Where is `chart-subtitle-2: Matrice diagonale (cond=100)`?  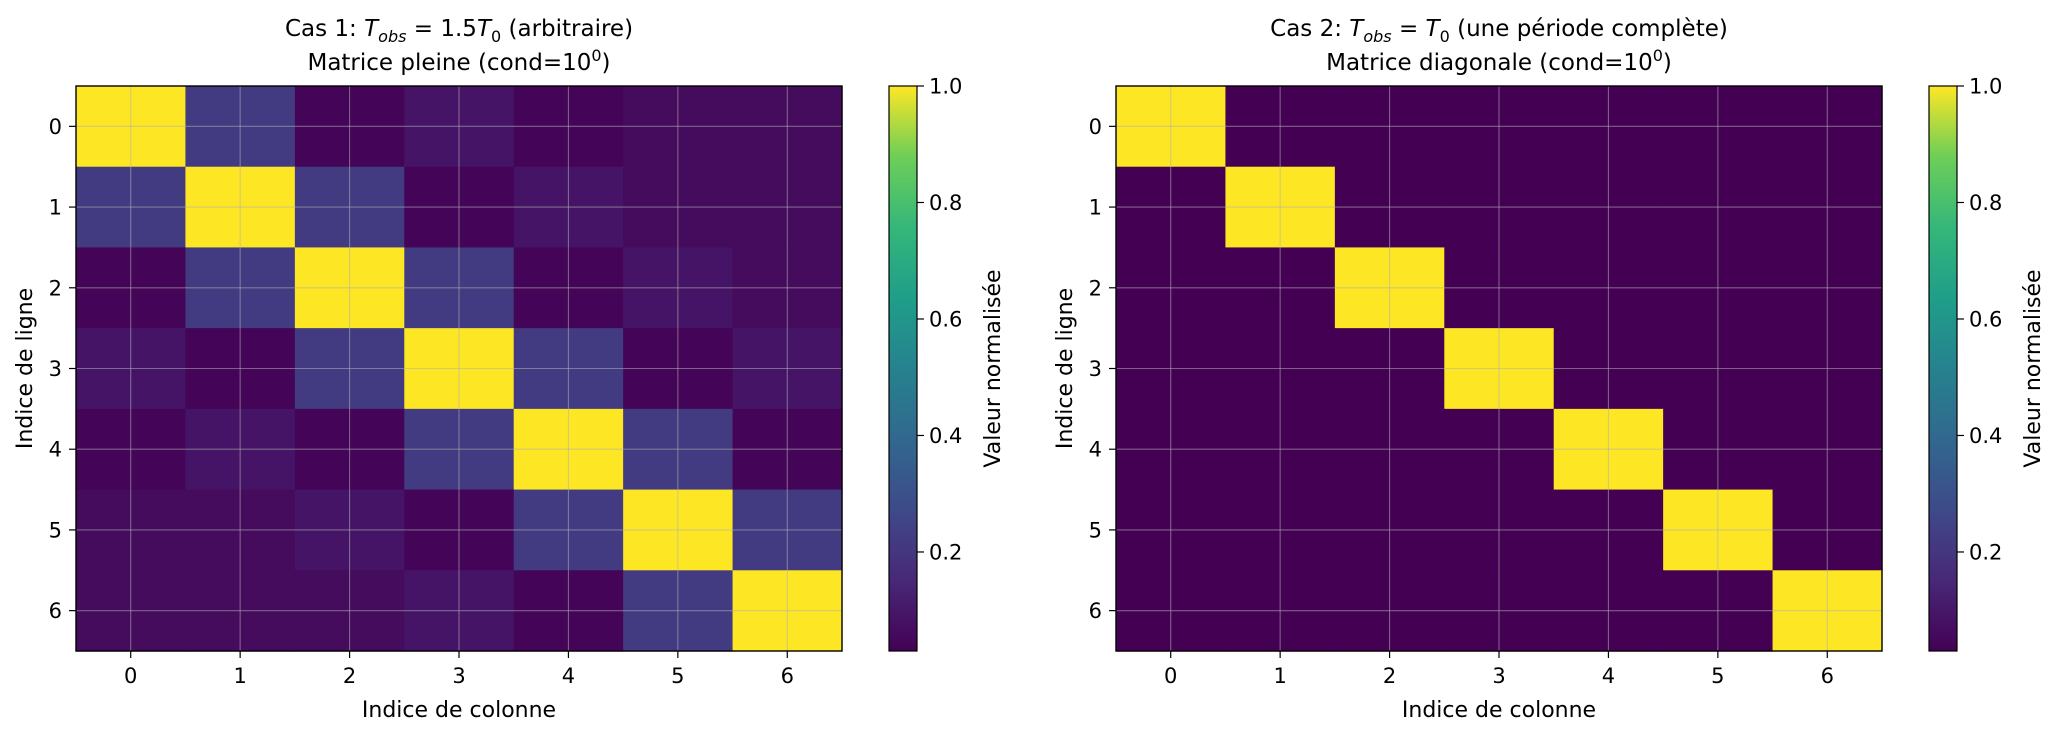
chart-subtitle-2: Matrice diagonale (cond=100) is located at coordinates (1499, 61).